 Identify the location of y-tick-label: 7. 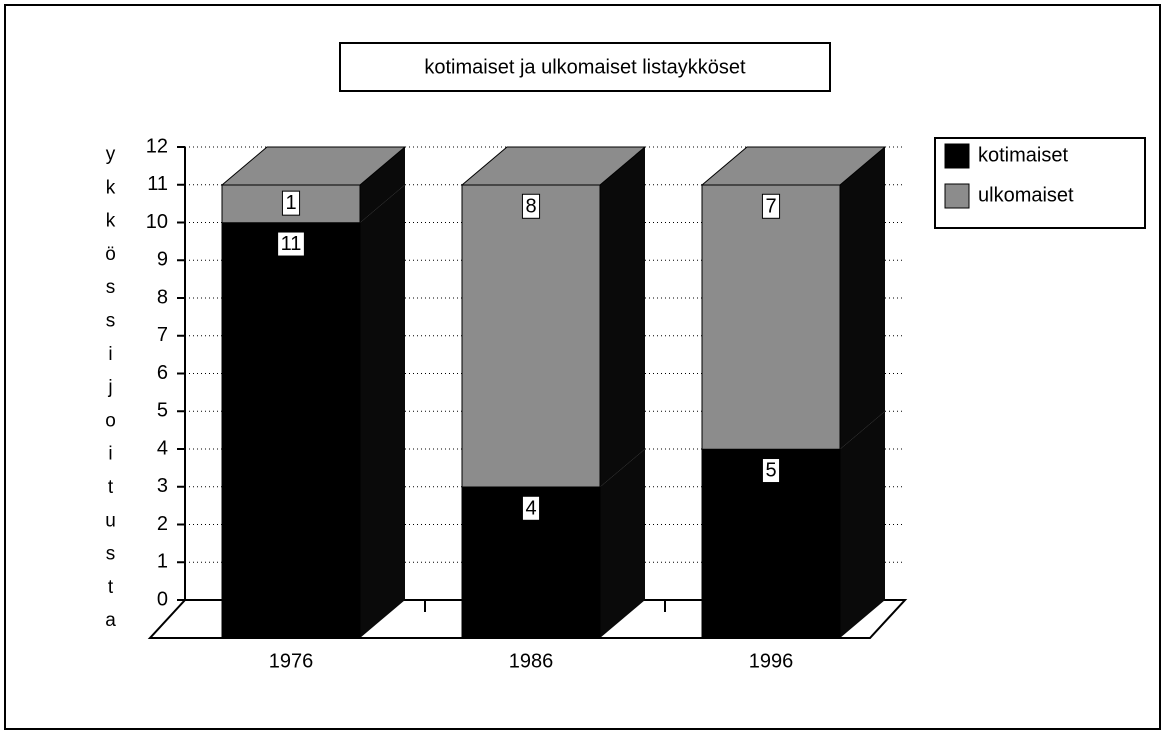
(162, 335).